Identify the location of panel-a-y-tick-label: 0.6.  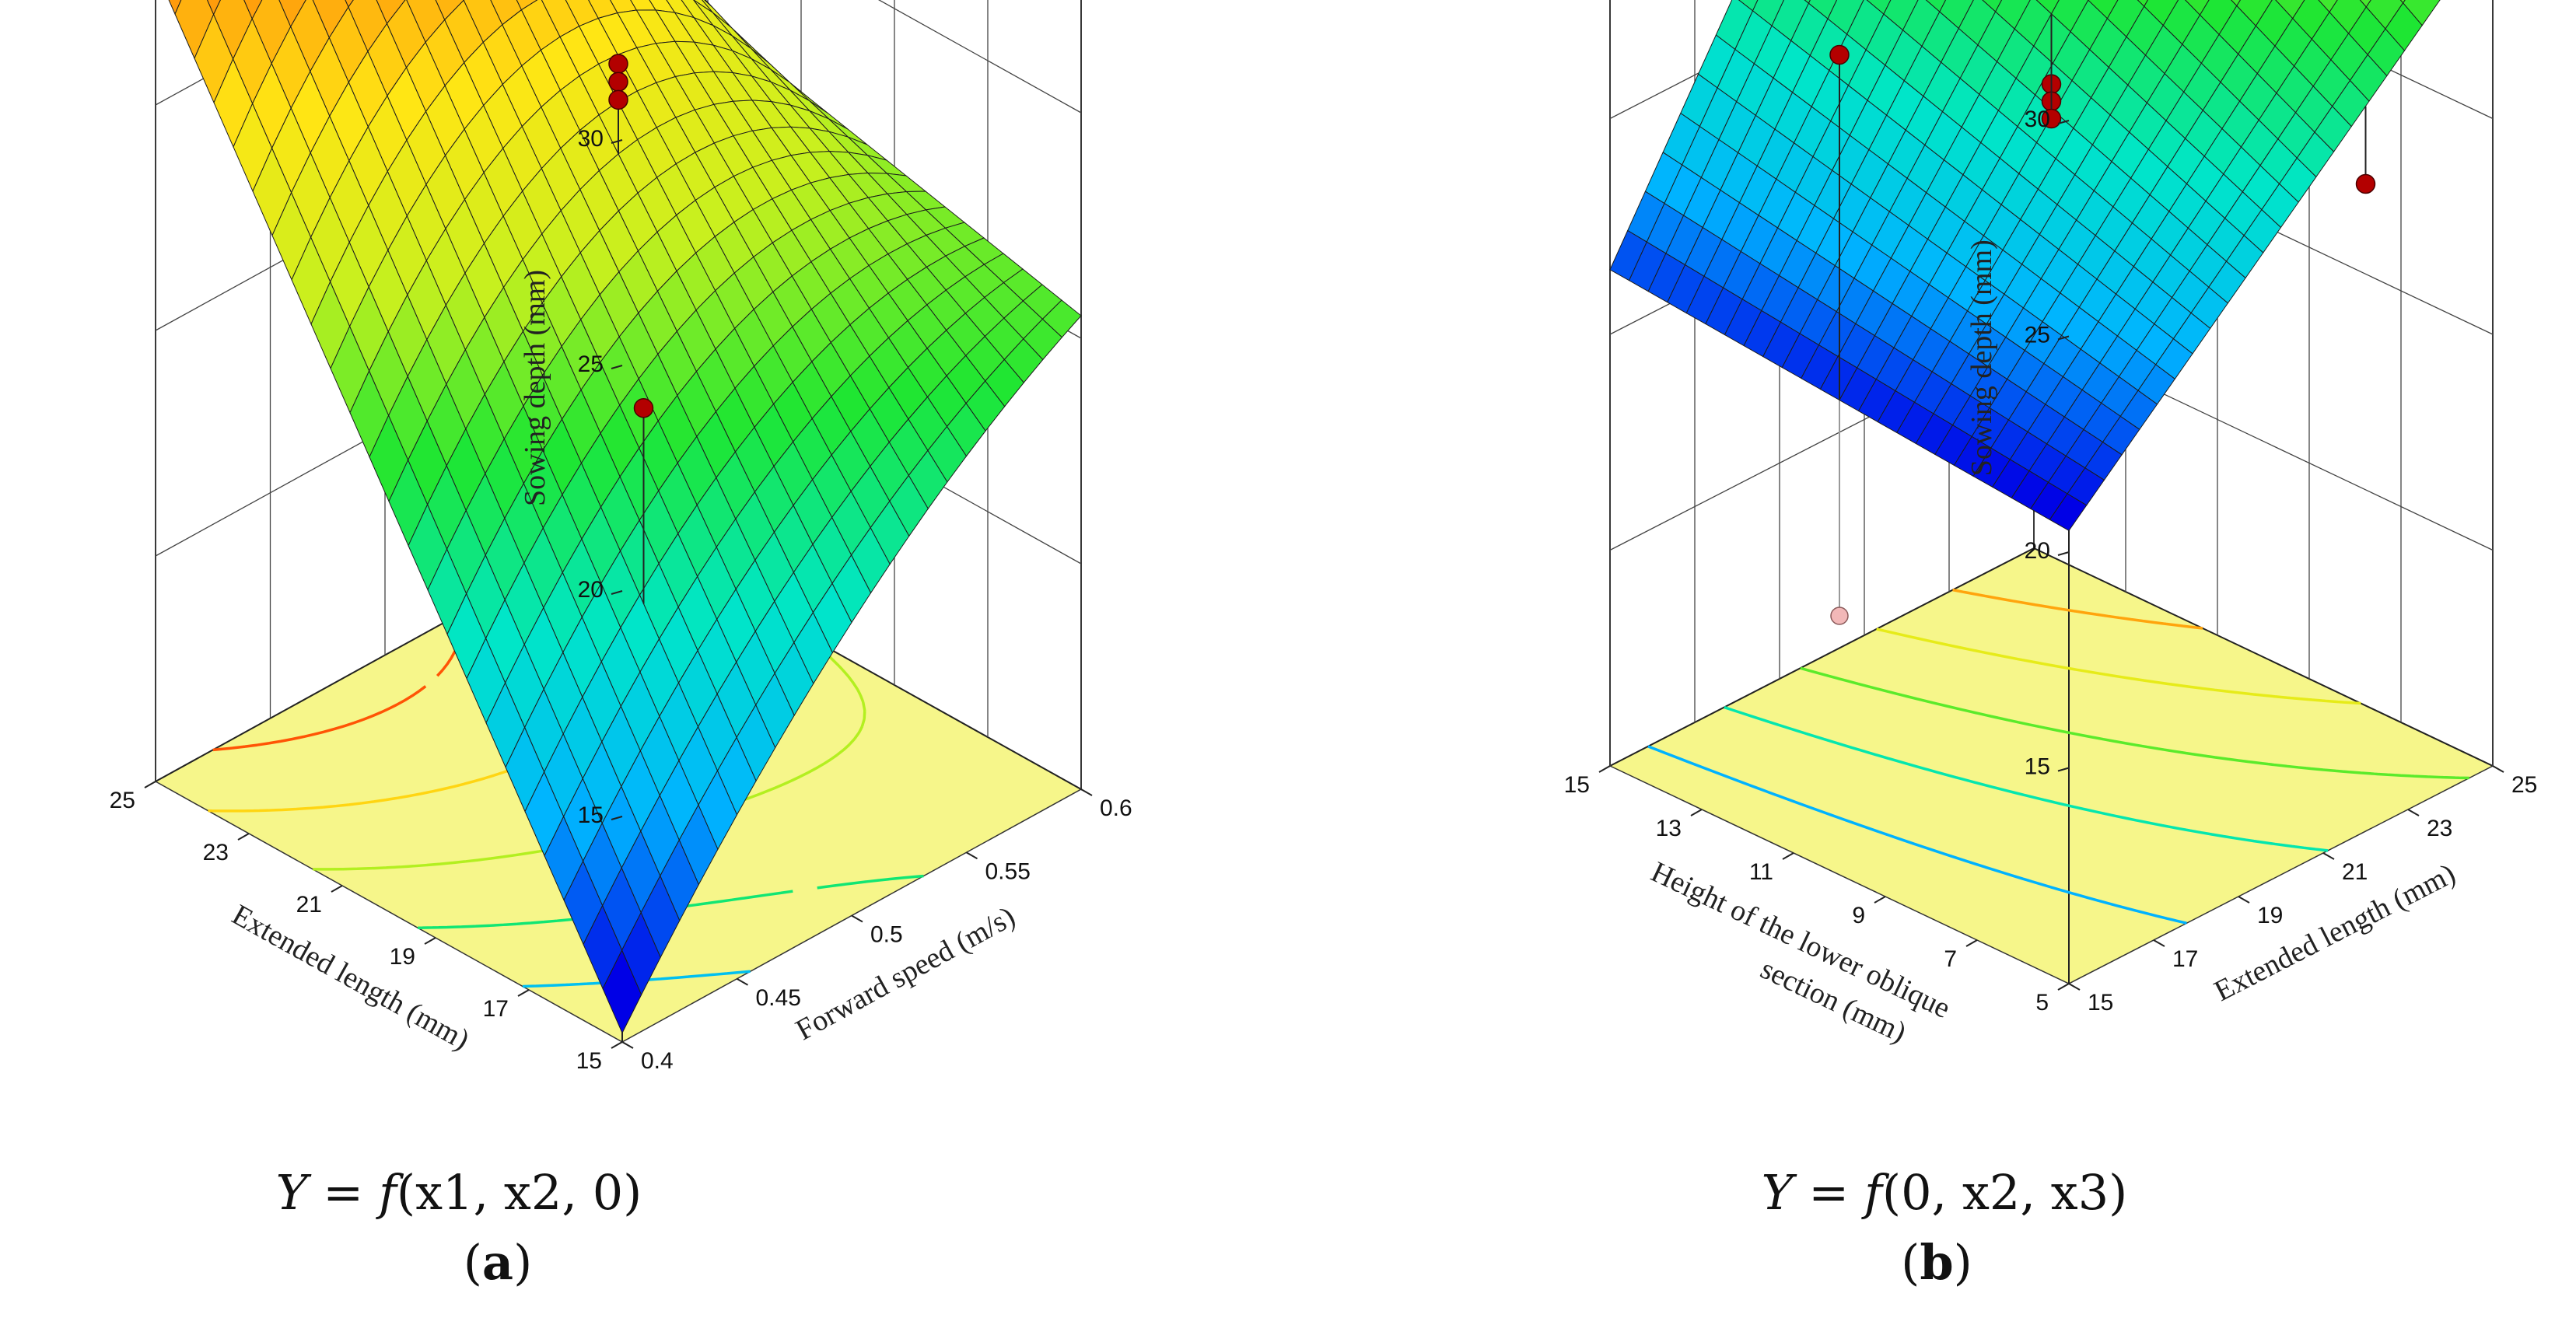
(1116, 808).